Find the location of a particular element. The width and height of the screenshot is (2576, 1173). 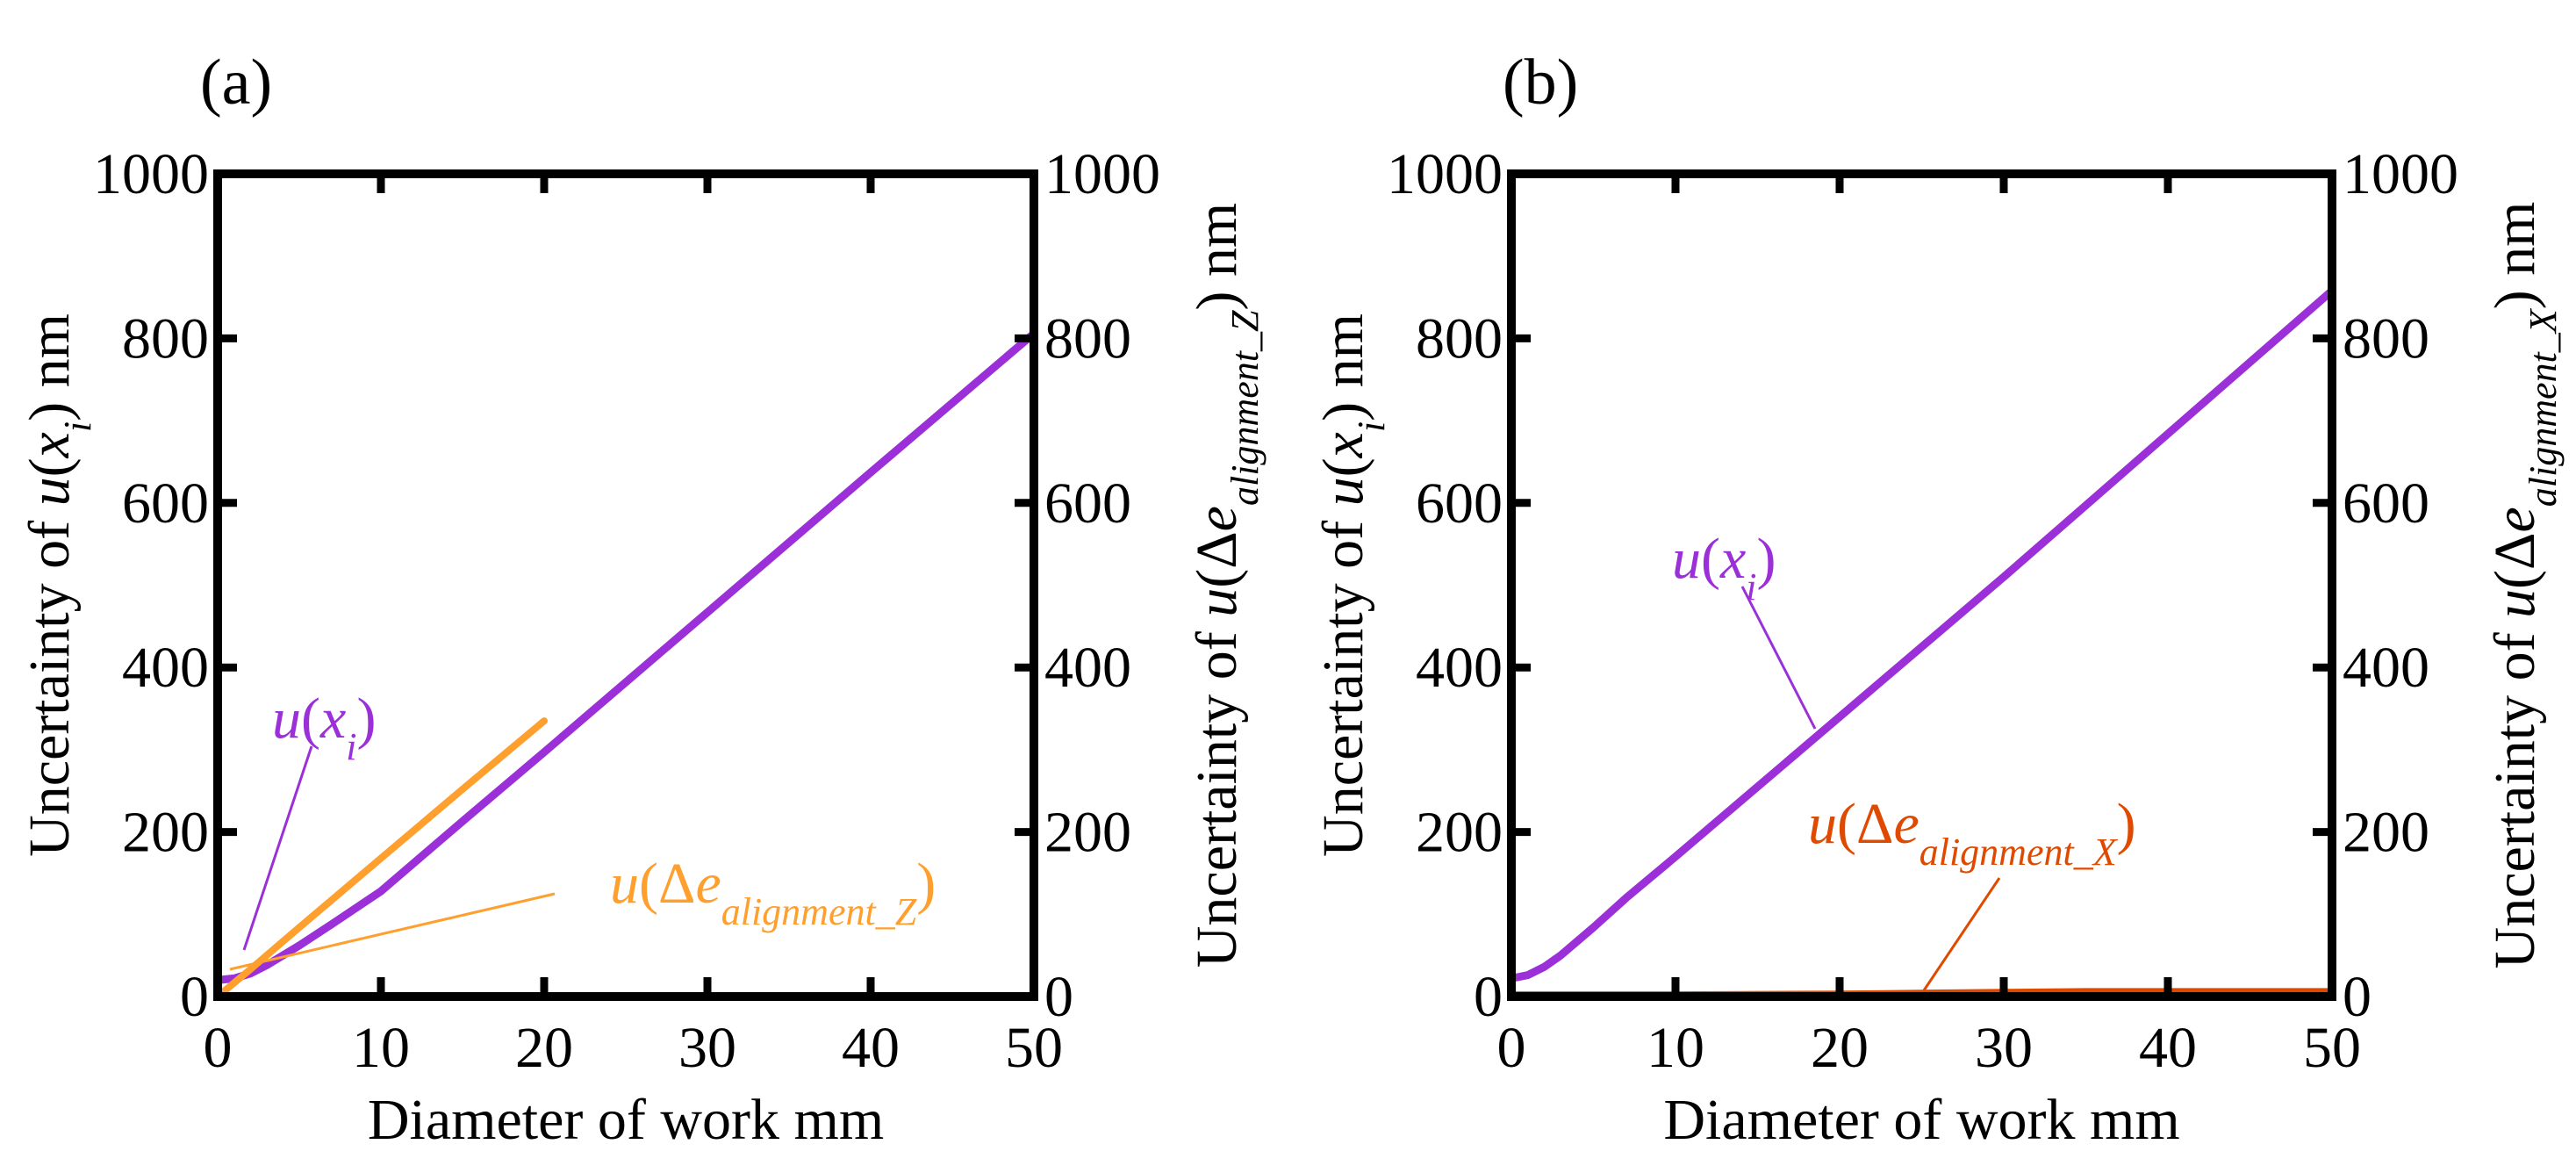

panel-b-ytick-right-label: 1000 is located at coordinates (2400, 174).